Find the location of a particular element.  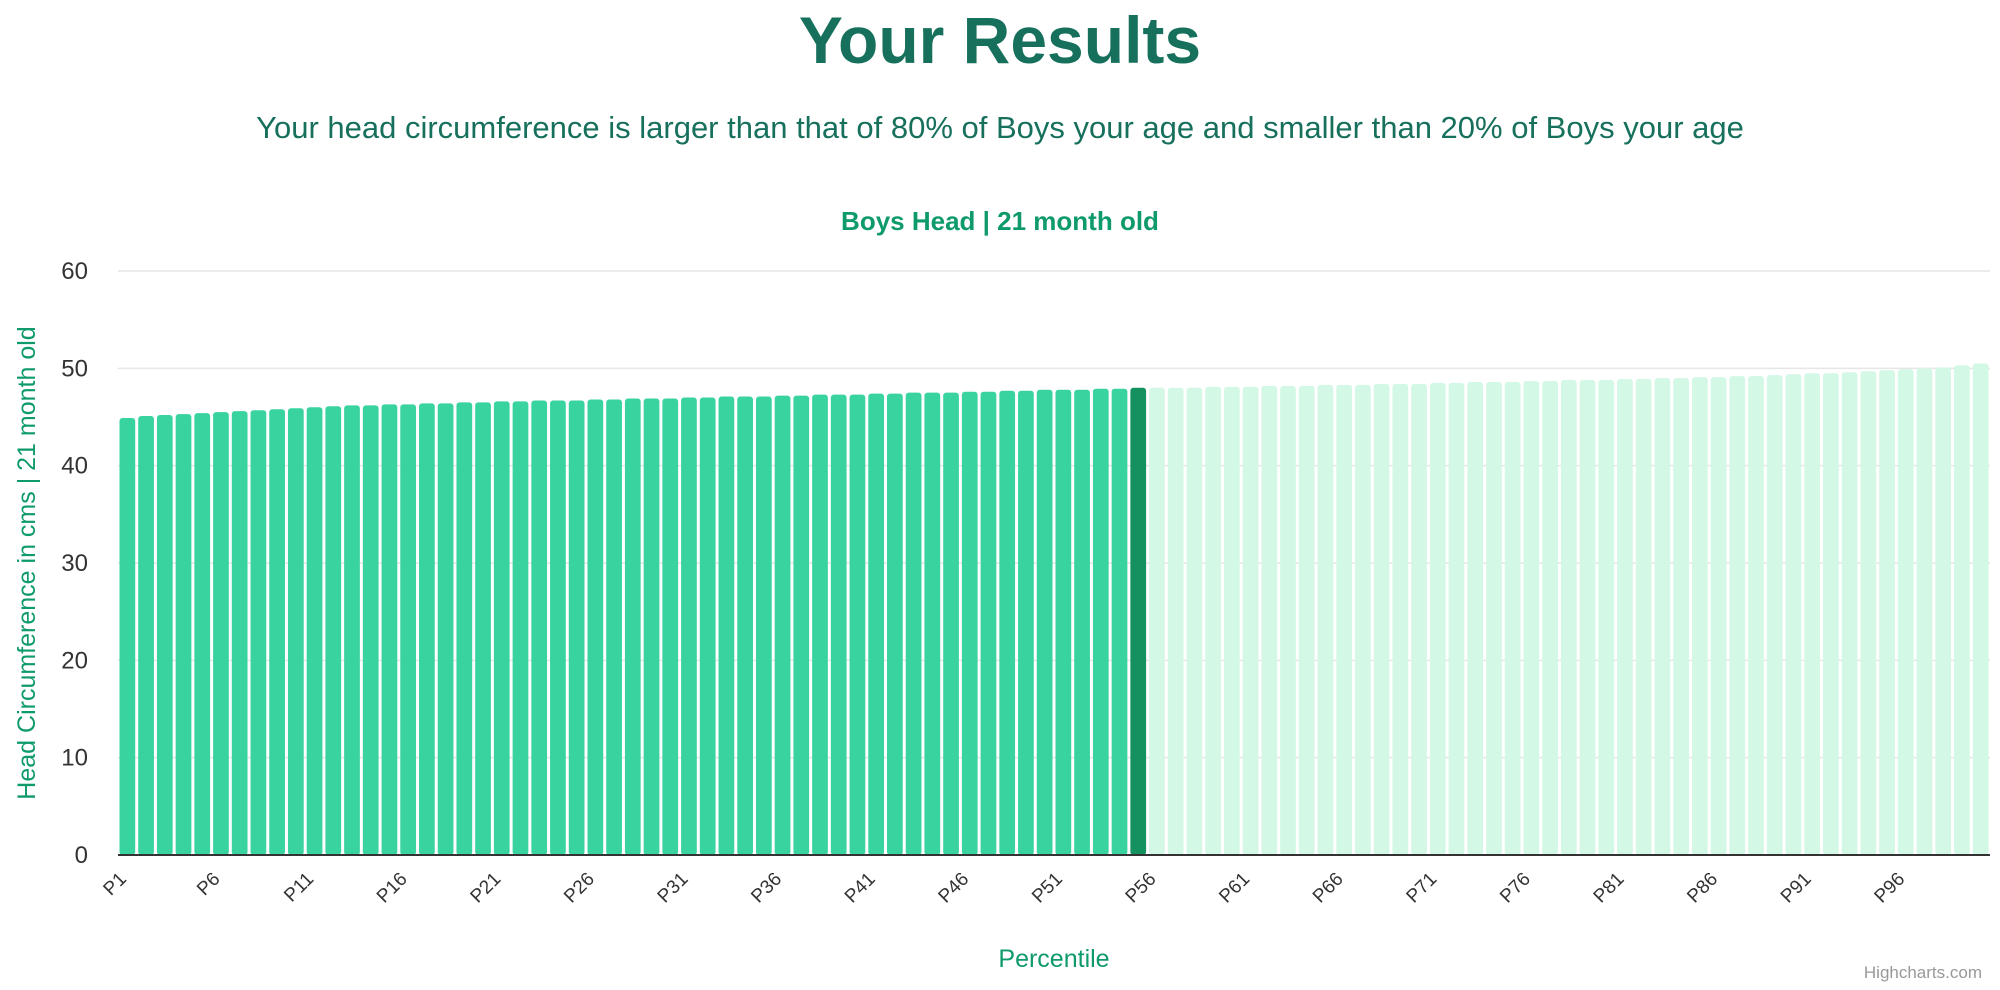

bar-p83 is located at coordinates (1662, 616).